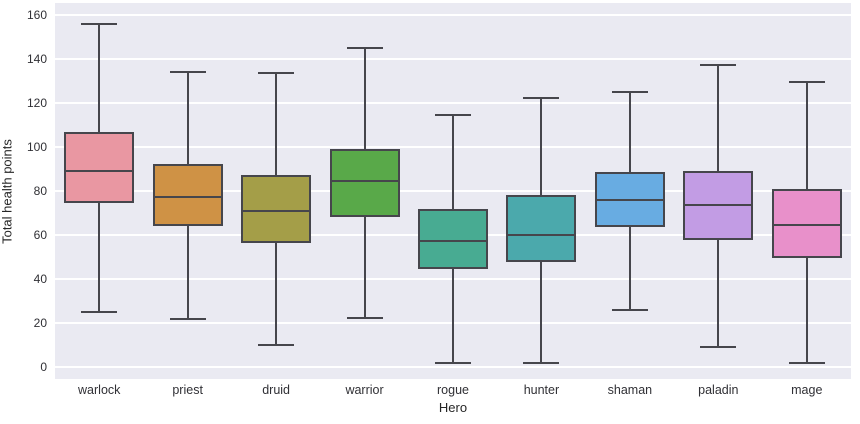  What do you see at coordinates (453, 115) in the screenshot?
I see `whisker-cap-max-rogue` at bounding box center [453, 115].